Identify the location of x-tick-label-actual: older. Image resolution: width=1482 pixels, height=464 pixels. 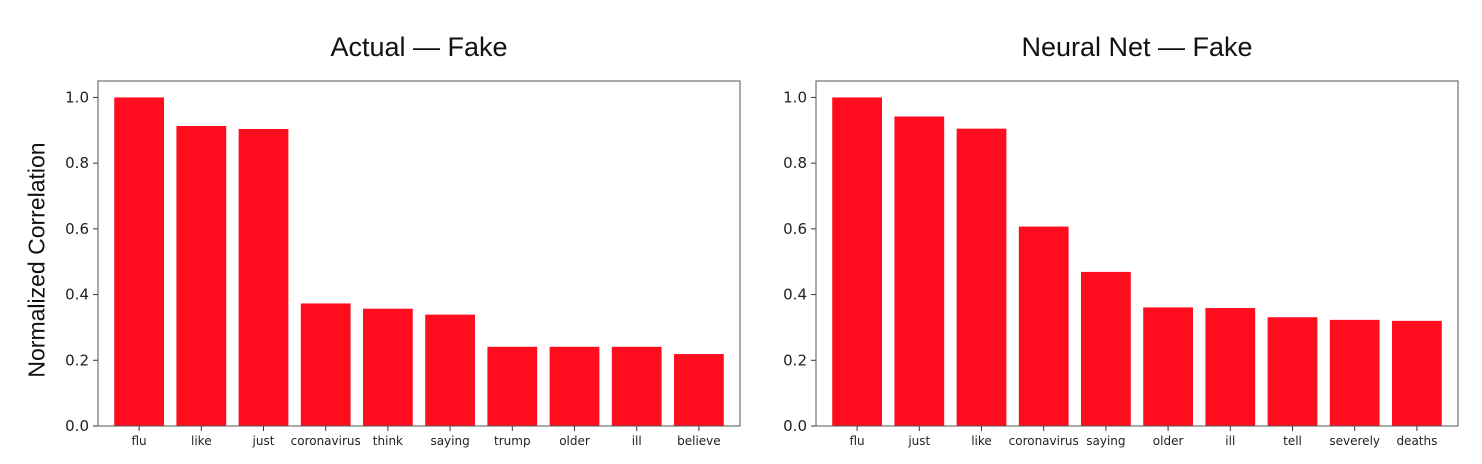
(574, 441).